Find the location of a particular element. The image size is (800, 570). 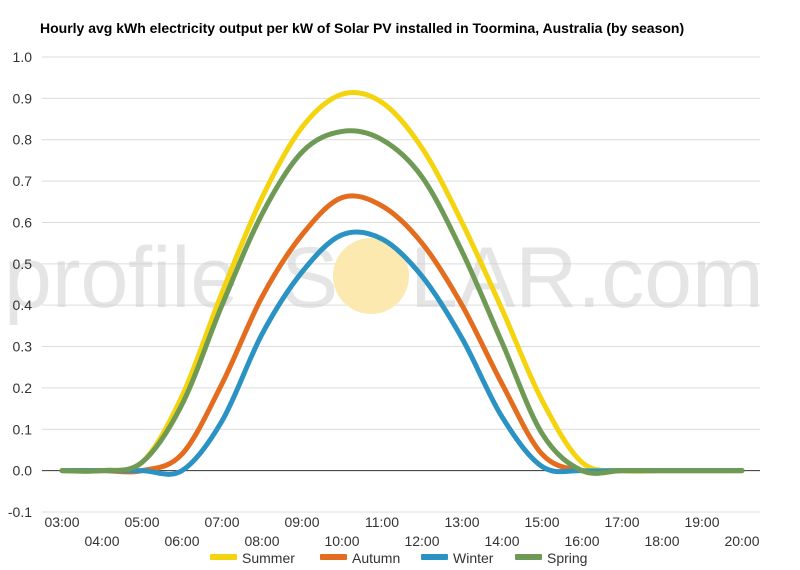

y-tick-label: 0.1 is located at coordinates (23, 429).